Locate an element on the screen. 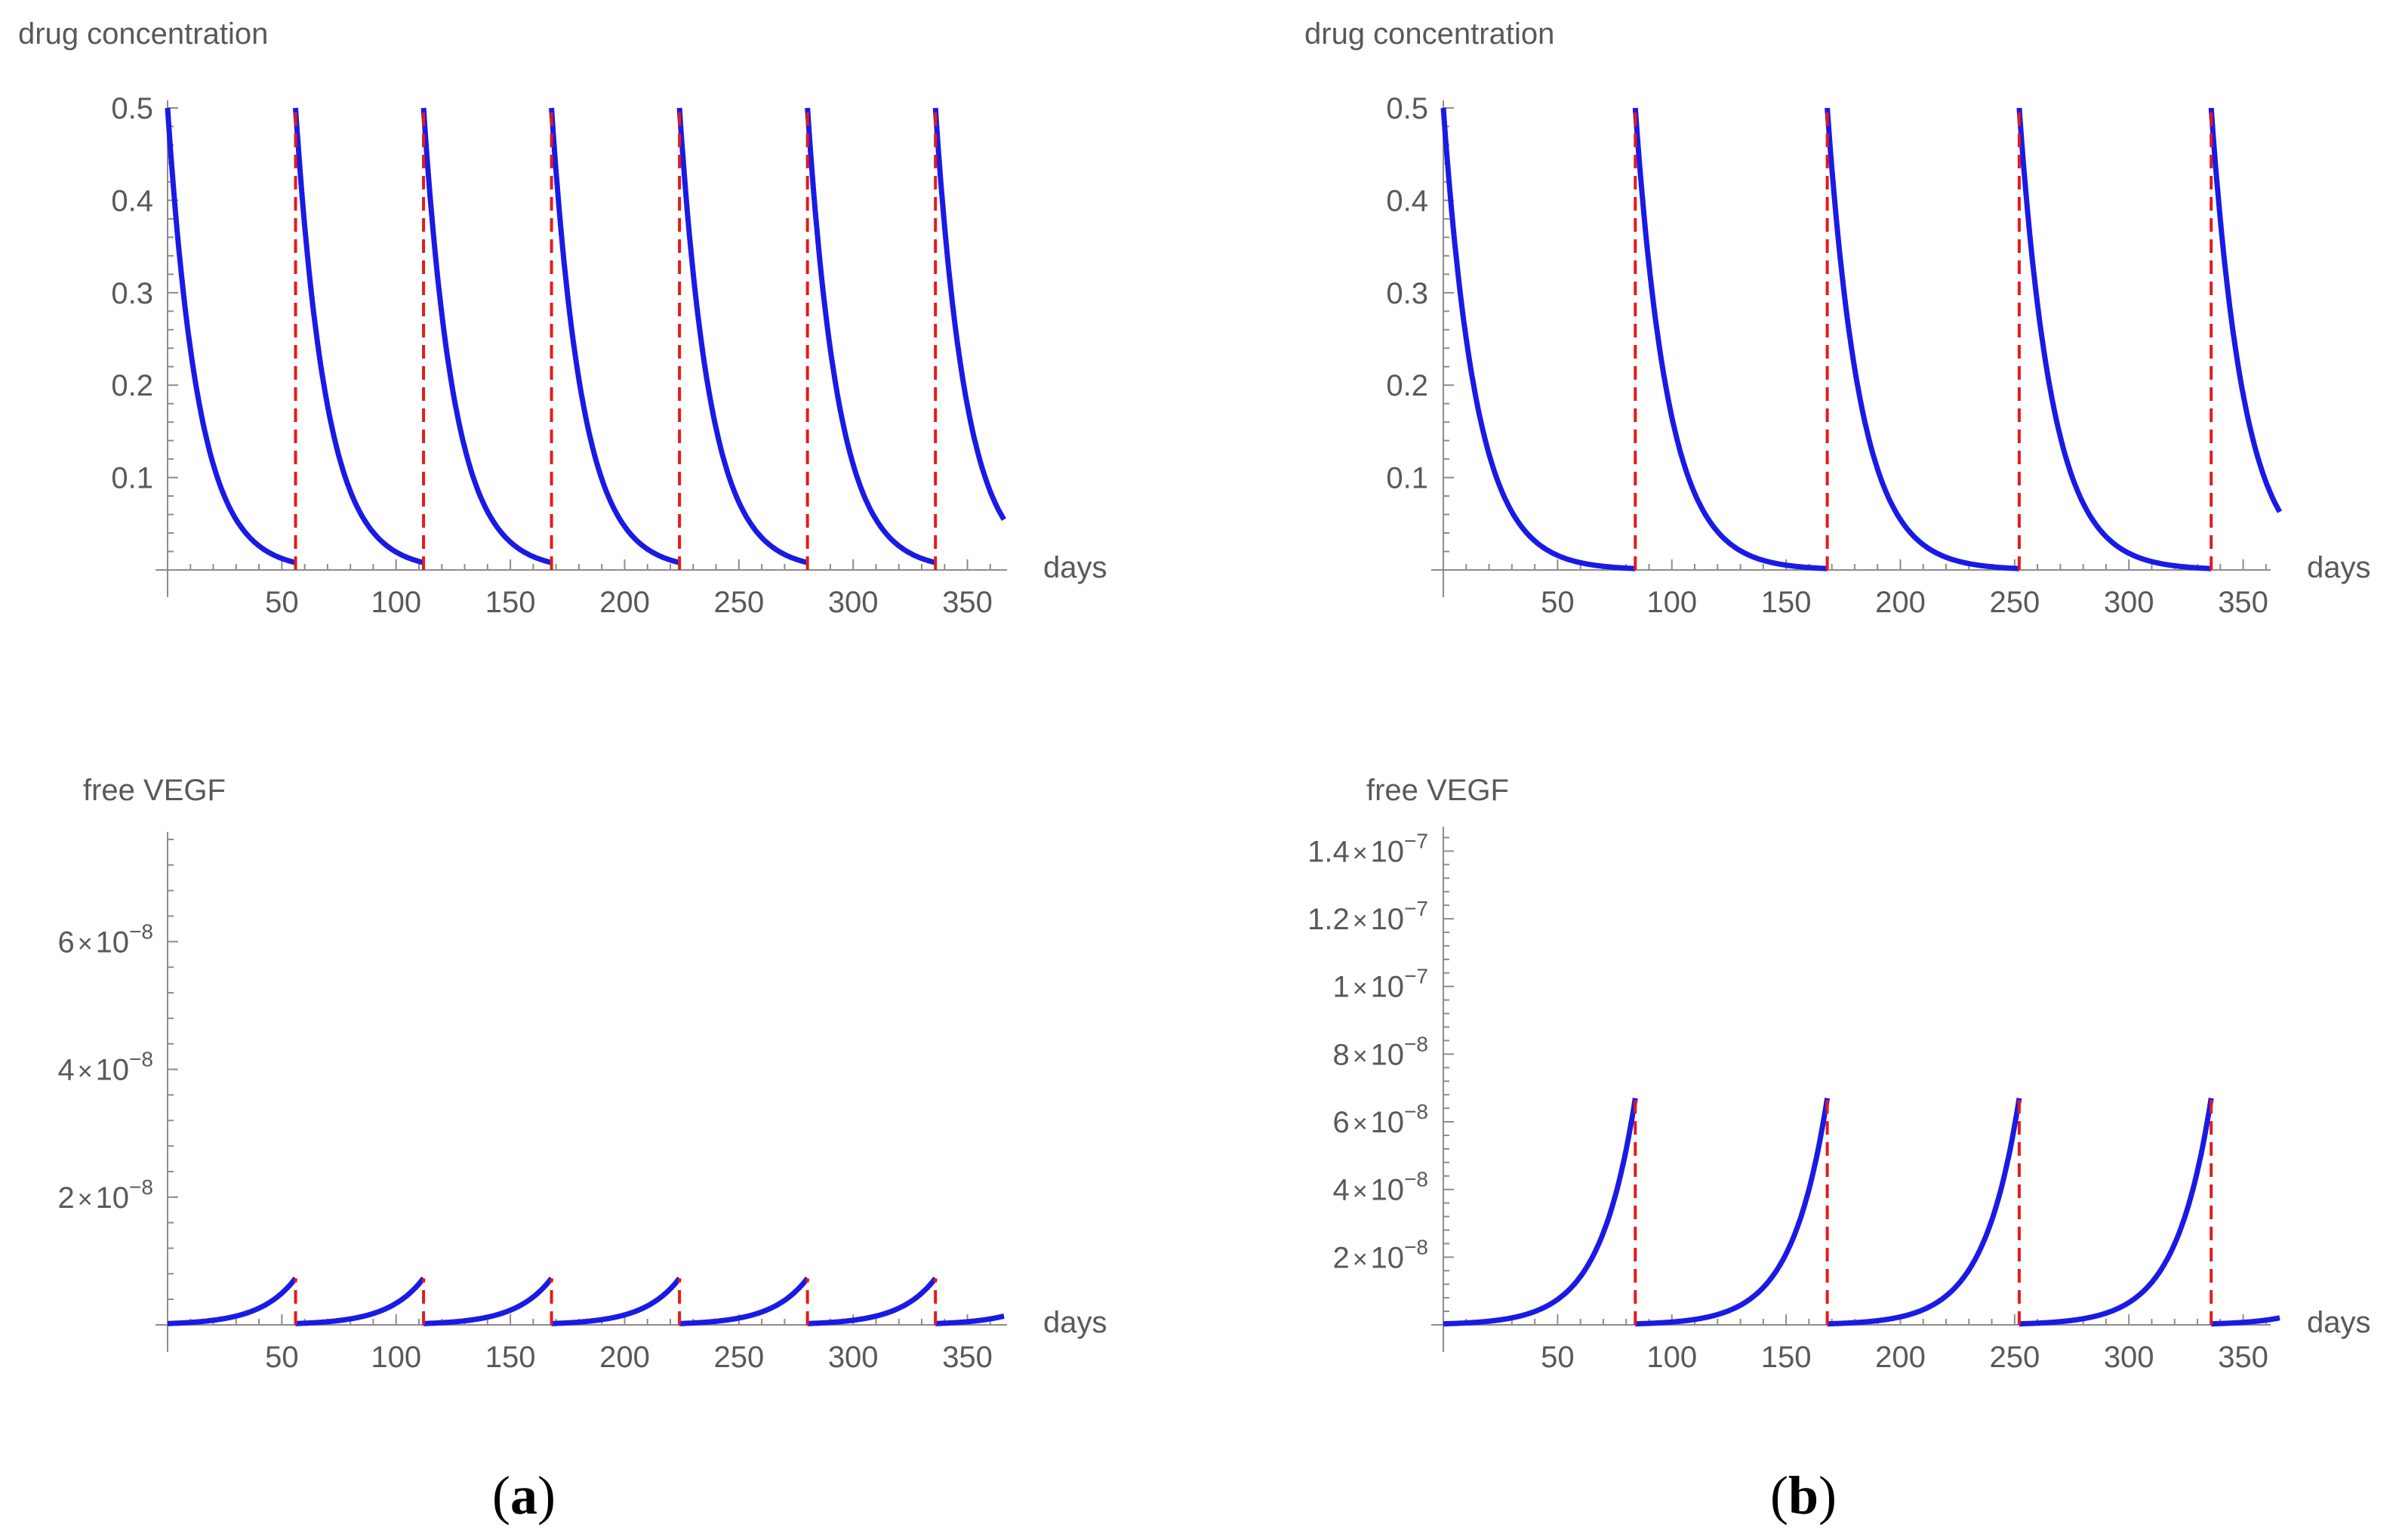  panel-label-a: (a) is located at coordinates (524, 1495).